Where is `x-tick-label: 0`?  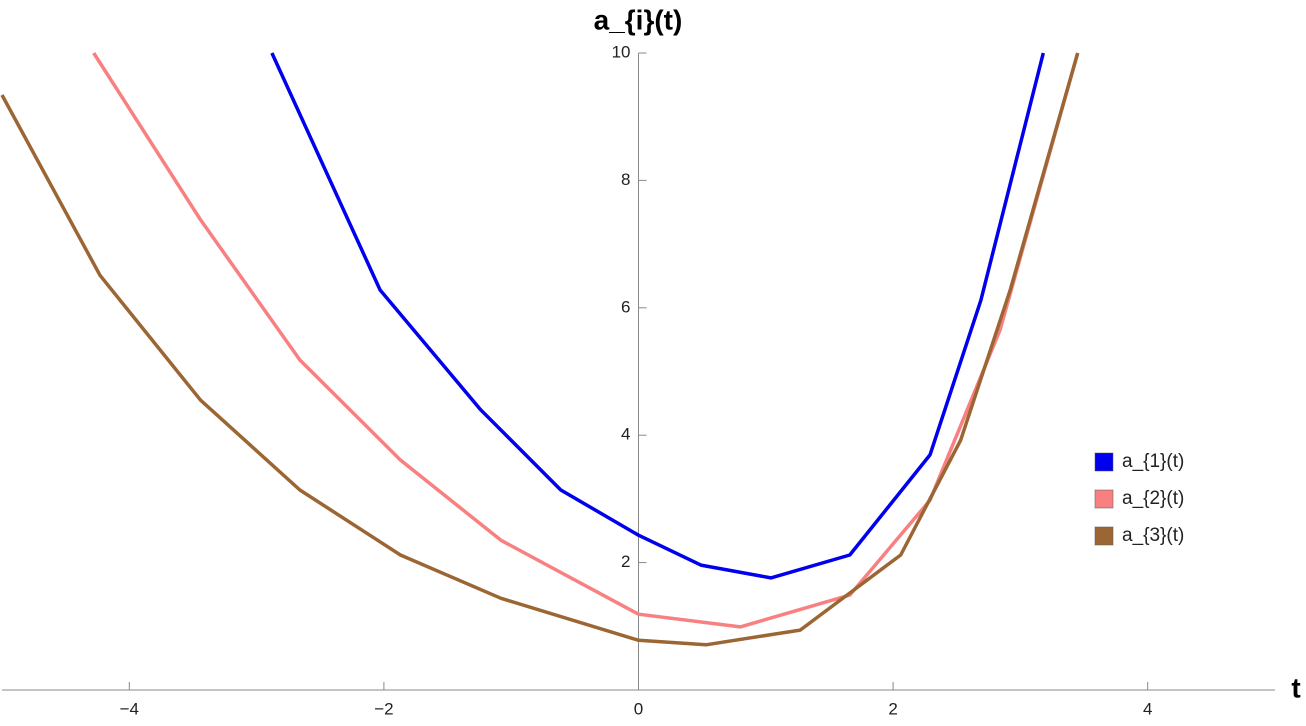 x-tick-label: 0 is located at coordinates (638, 708).